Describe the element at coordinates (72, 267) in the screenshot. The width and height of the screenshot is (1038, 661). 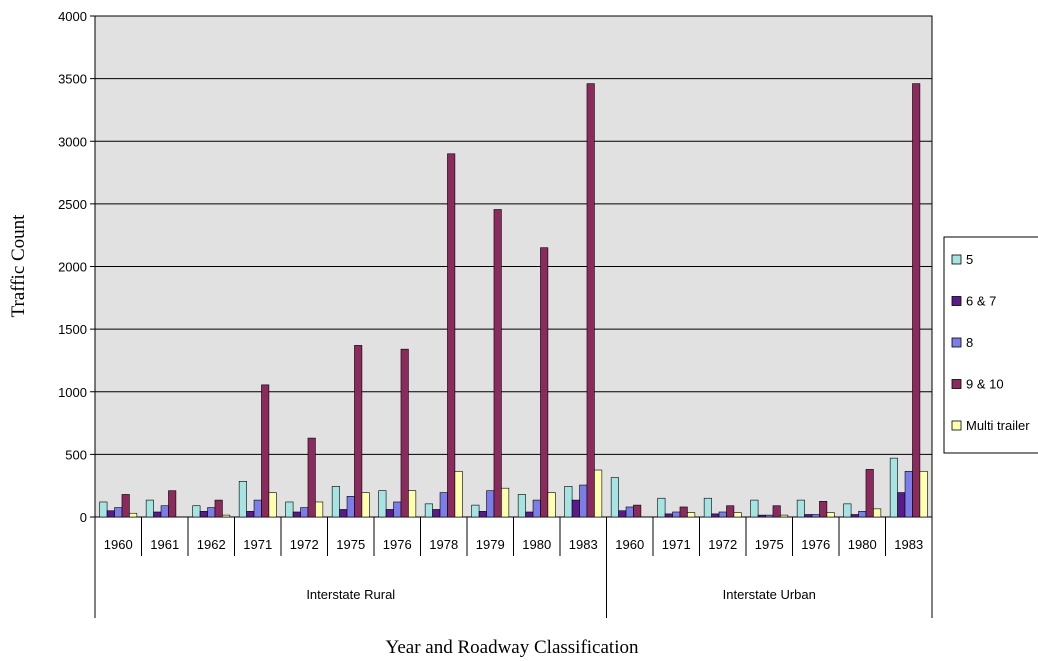
I see `y-tick-label: 2000` at that location.